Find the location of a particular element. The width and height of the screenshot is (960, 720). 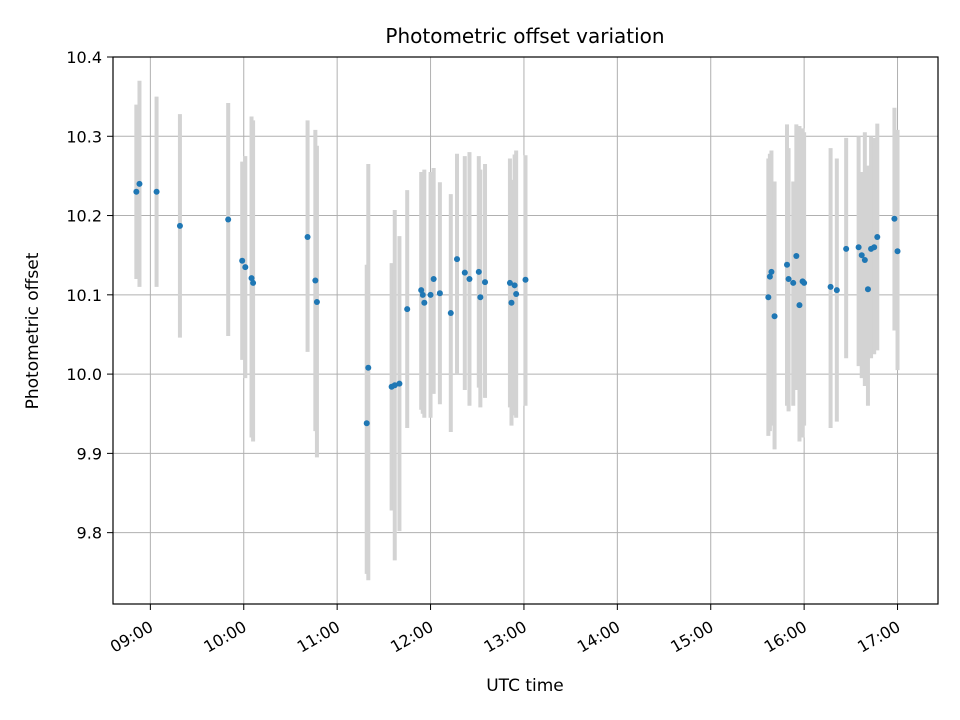

y-tick-label: 10.3 is located at coordinates (84, 136).